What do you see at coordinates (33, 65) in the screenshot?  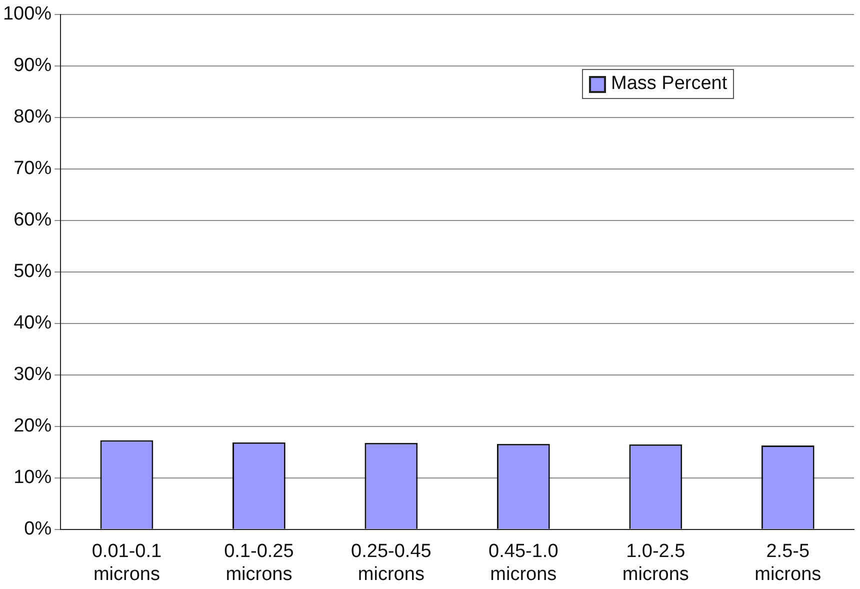 I see `y-tick-label: 90%` at bounding box center [33, 65].